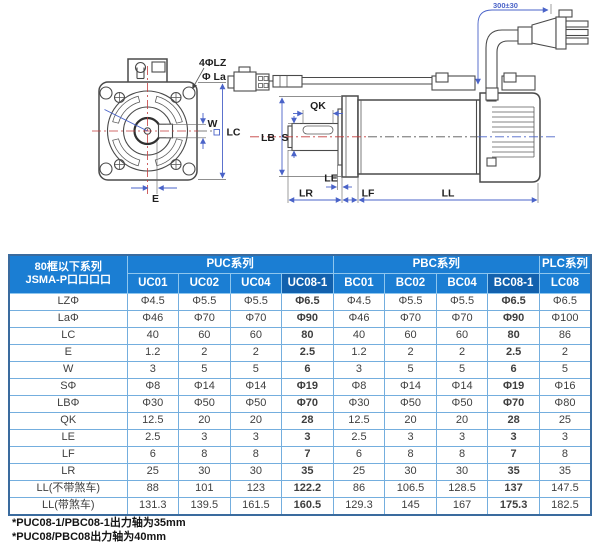  What do you see at coordinates (213, 124) in the screenshot?
I see `label-w: W` at bounding box center [213, 124].